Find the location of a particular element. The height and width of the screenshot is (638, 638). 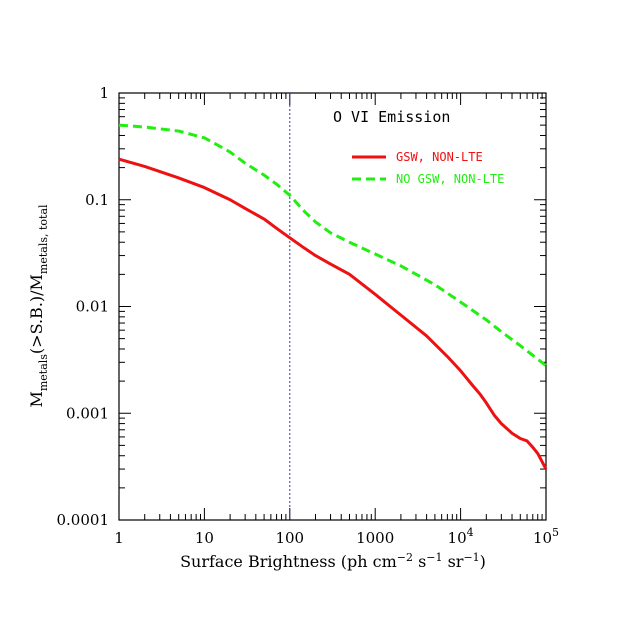

y-tick-label: 0.1 is located at coordinates (97, 200).